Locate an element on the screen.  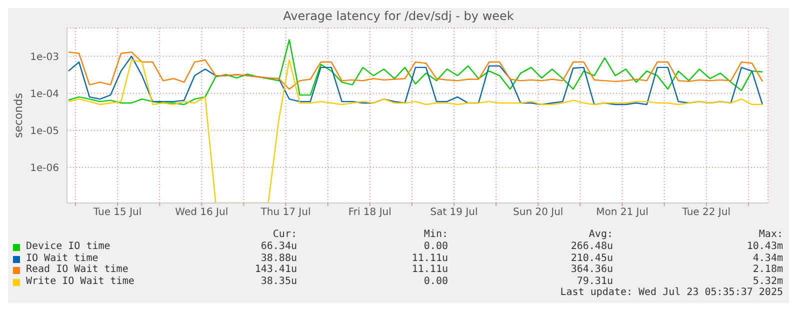
x-tick-label: Sun 20 Jul is located at coordinates (538, 212).